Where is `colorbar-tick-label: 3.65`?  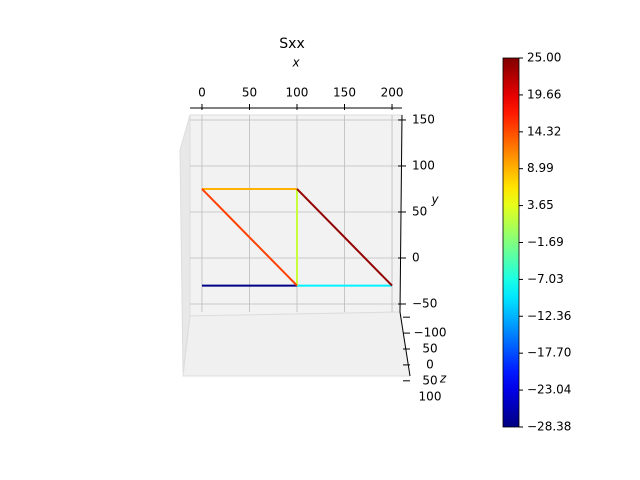
colorbar-tick-label: 3.65 is located at coordinates (540, 205).